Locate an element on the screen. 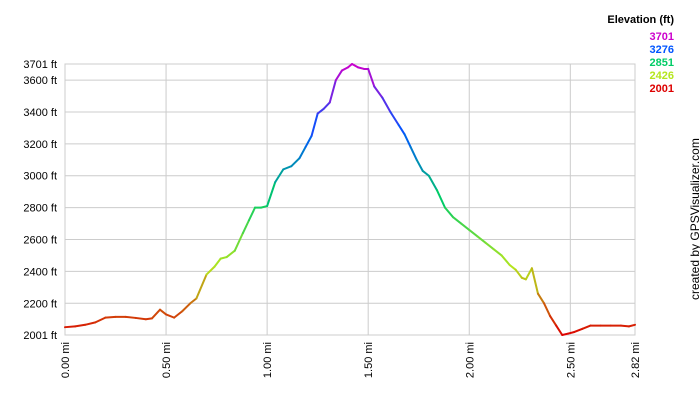  y-tick-label: 2001 ft is located at coordinates (40, 336).